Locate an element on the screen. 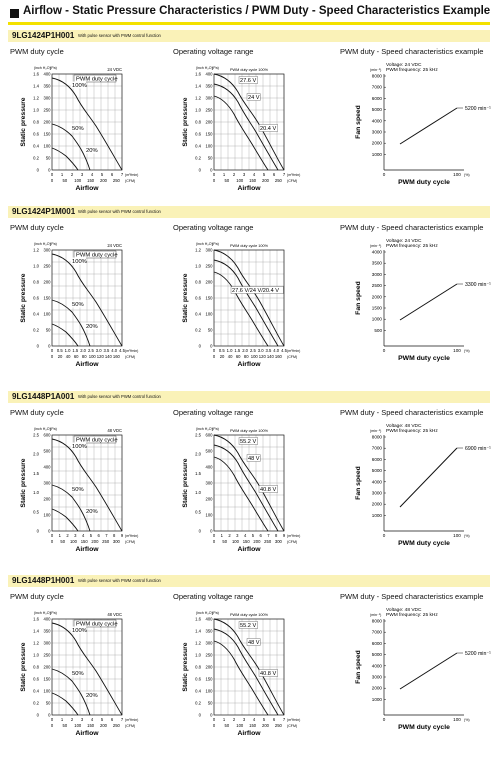 Image resolution: width=498 pixels, height=761 pixels. panel-title-voltage: Operating voltage range is located at coordinates (213, 51).